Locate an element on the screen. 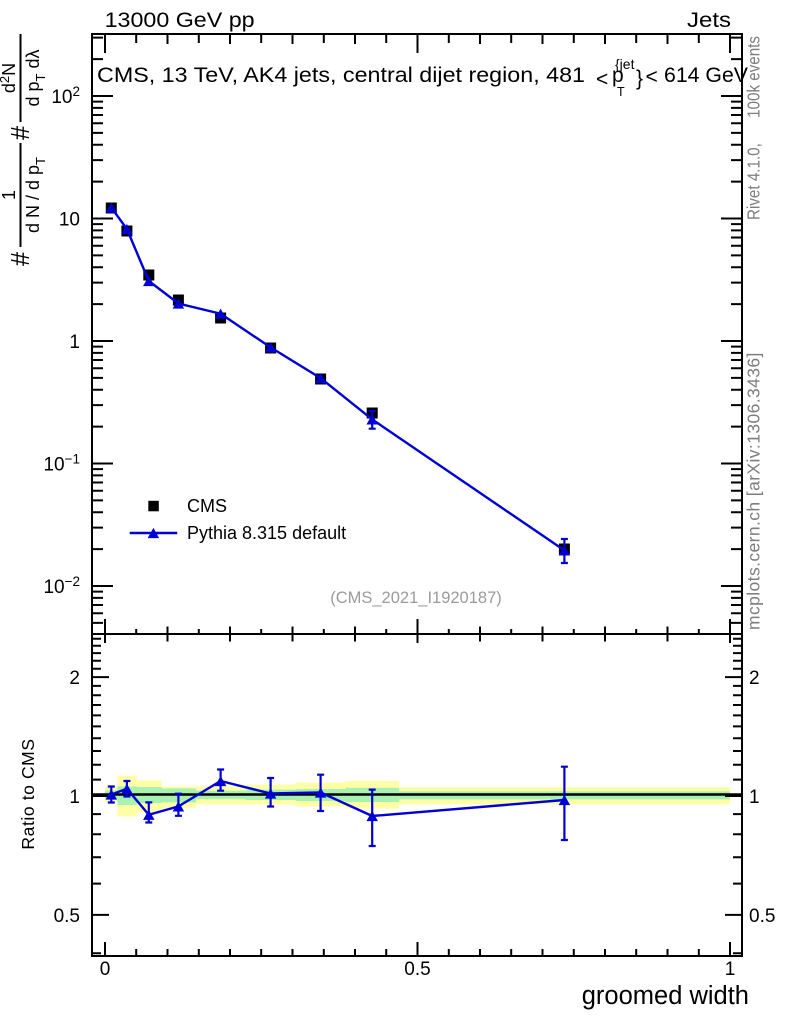  svg-text: {jet is located at coordinates (625, 64).